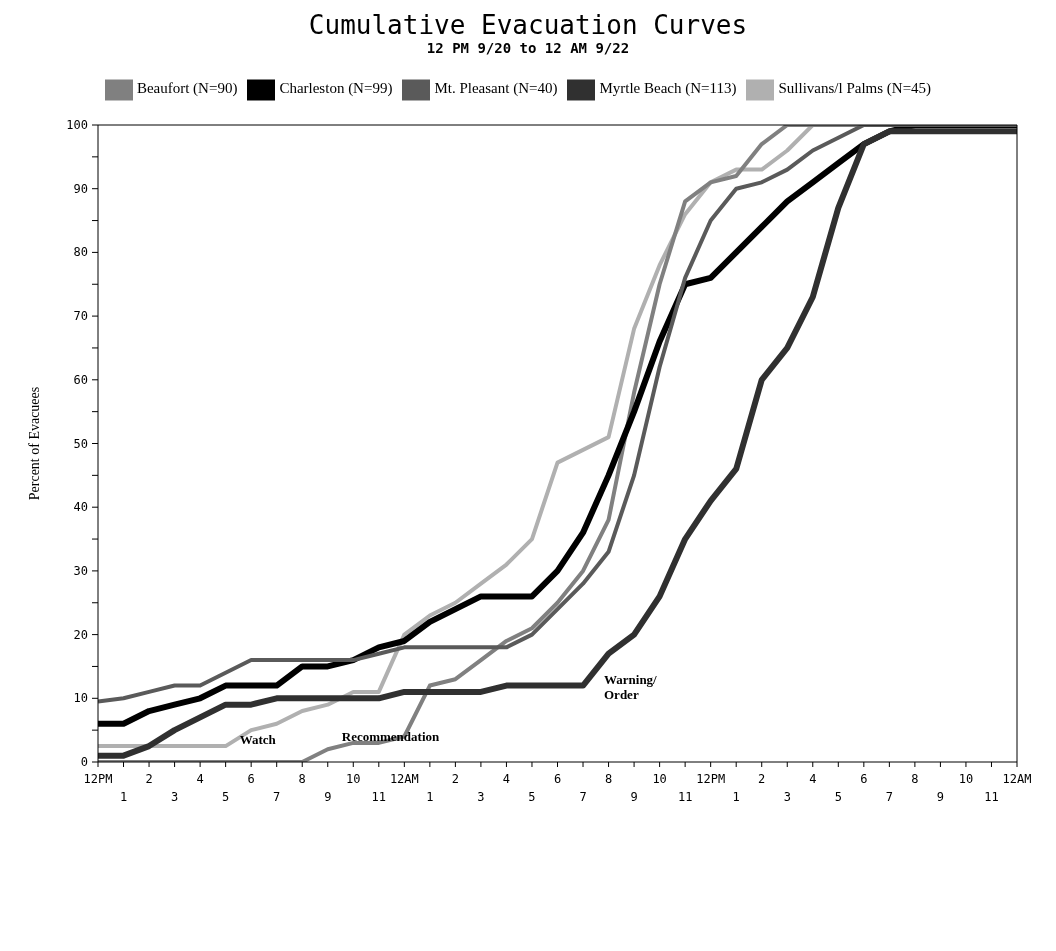 This screenshot has height=951, width=1056. What do you see at coordinates (528, 25) in the screenshot?
I see `chart-title: Cumulative Evacuation Curves` at bounding box center [528, 25].